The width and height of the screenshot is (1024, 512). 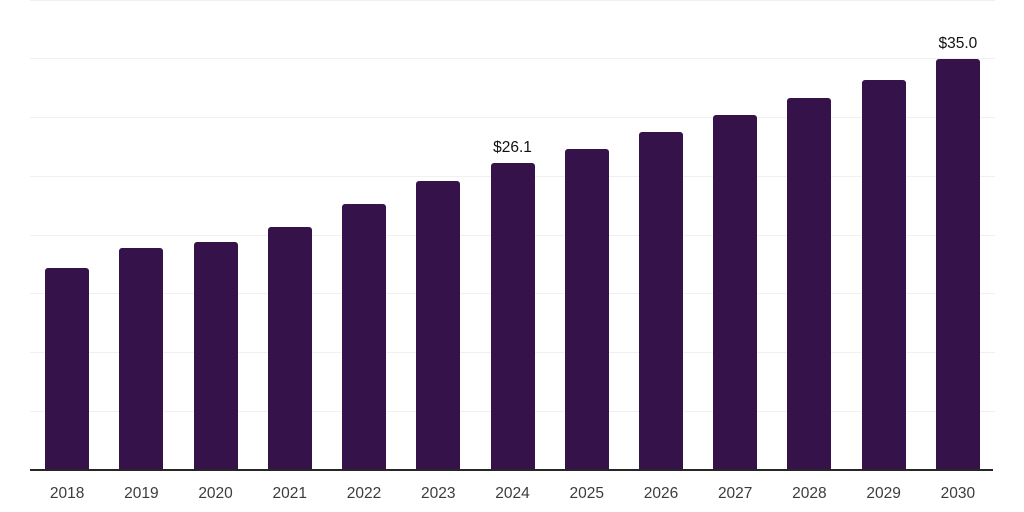 What do you see at coordinates (958, 493) in the screenshot?
I see `x-tick-label: 2030` at bounding box center [958, 493].